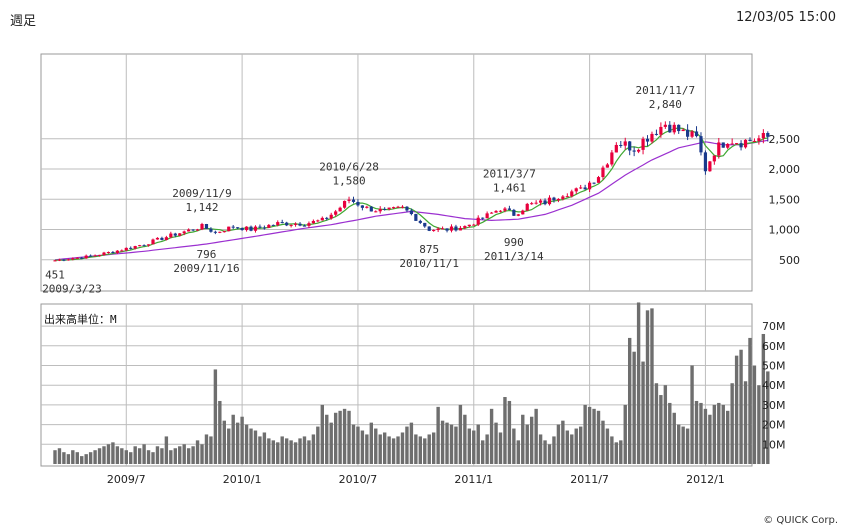  I want to click on price-y-tick-label: 2,500, so click(785, 139).